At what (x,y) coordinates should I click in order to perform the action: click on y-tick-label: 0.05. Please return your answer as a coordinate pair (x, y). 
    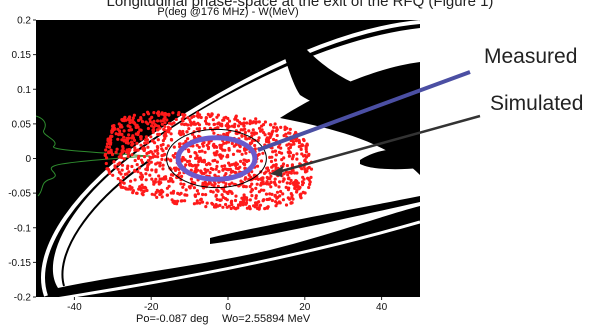
    Looking at the image, I should click on (22, 124).